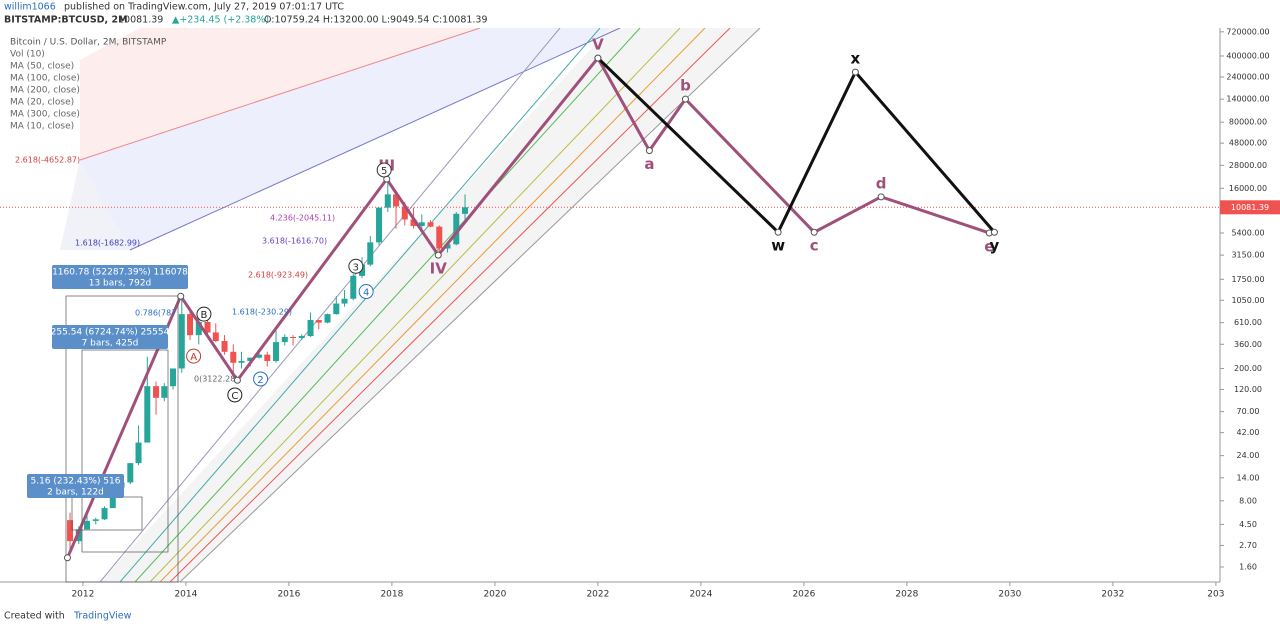 Image resolution: width=1280 pixels, height=632 pixels. What do you see at coordinates (1112, 595) in the screenshot?
I see `x-tick-label: 2032` at bounding box center [1112, 595].